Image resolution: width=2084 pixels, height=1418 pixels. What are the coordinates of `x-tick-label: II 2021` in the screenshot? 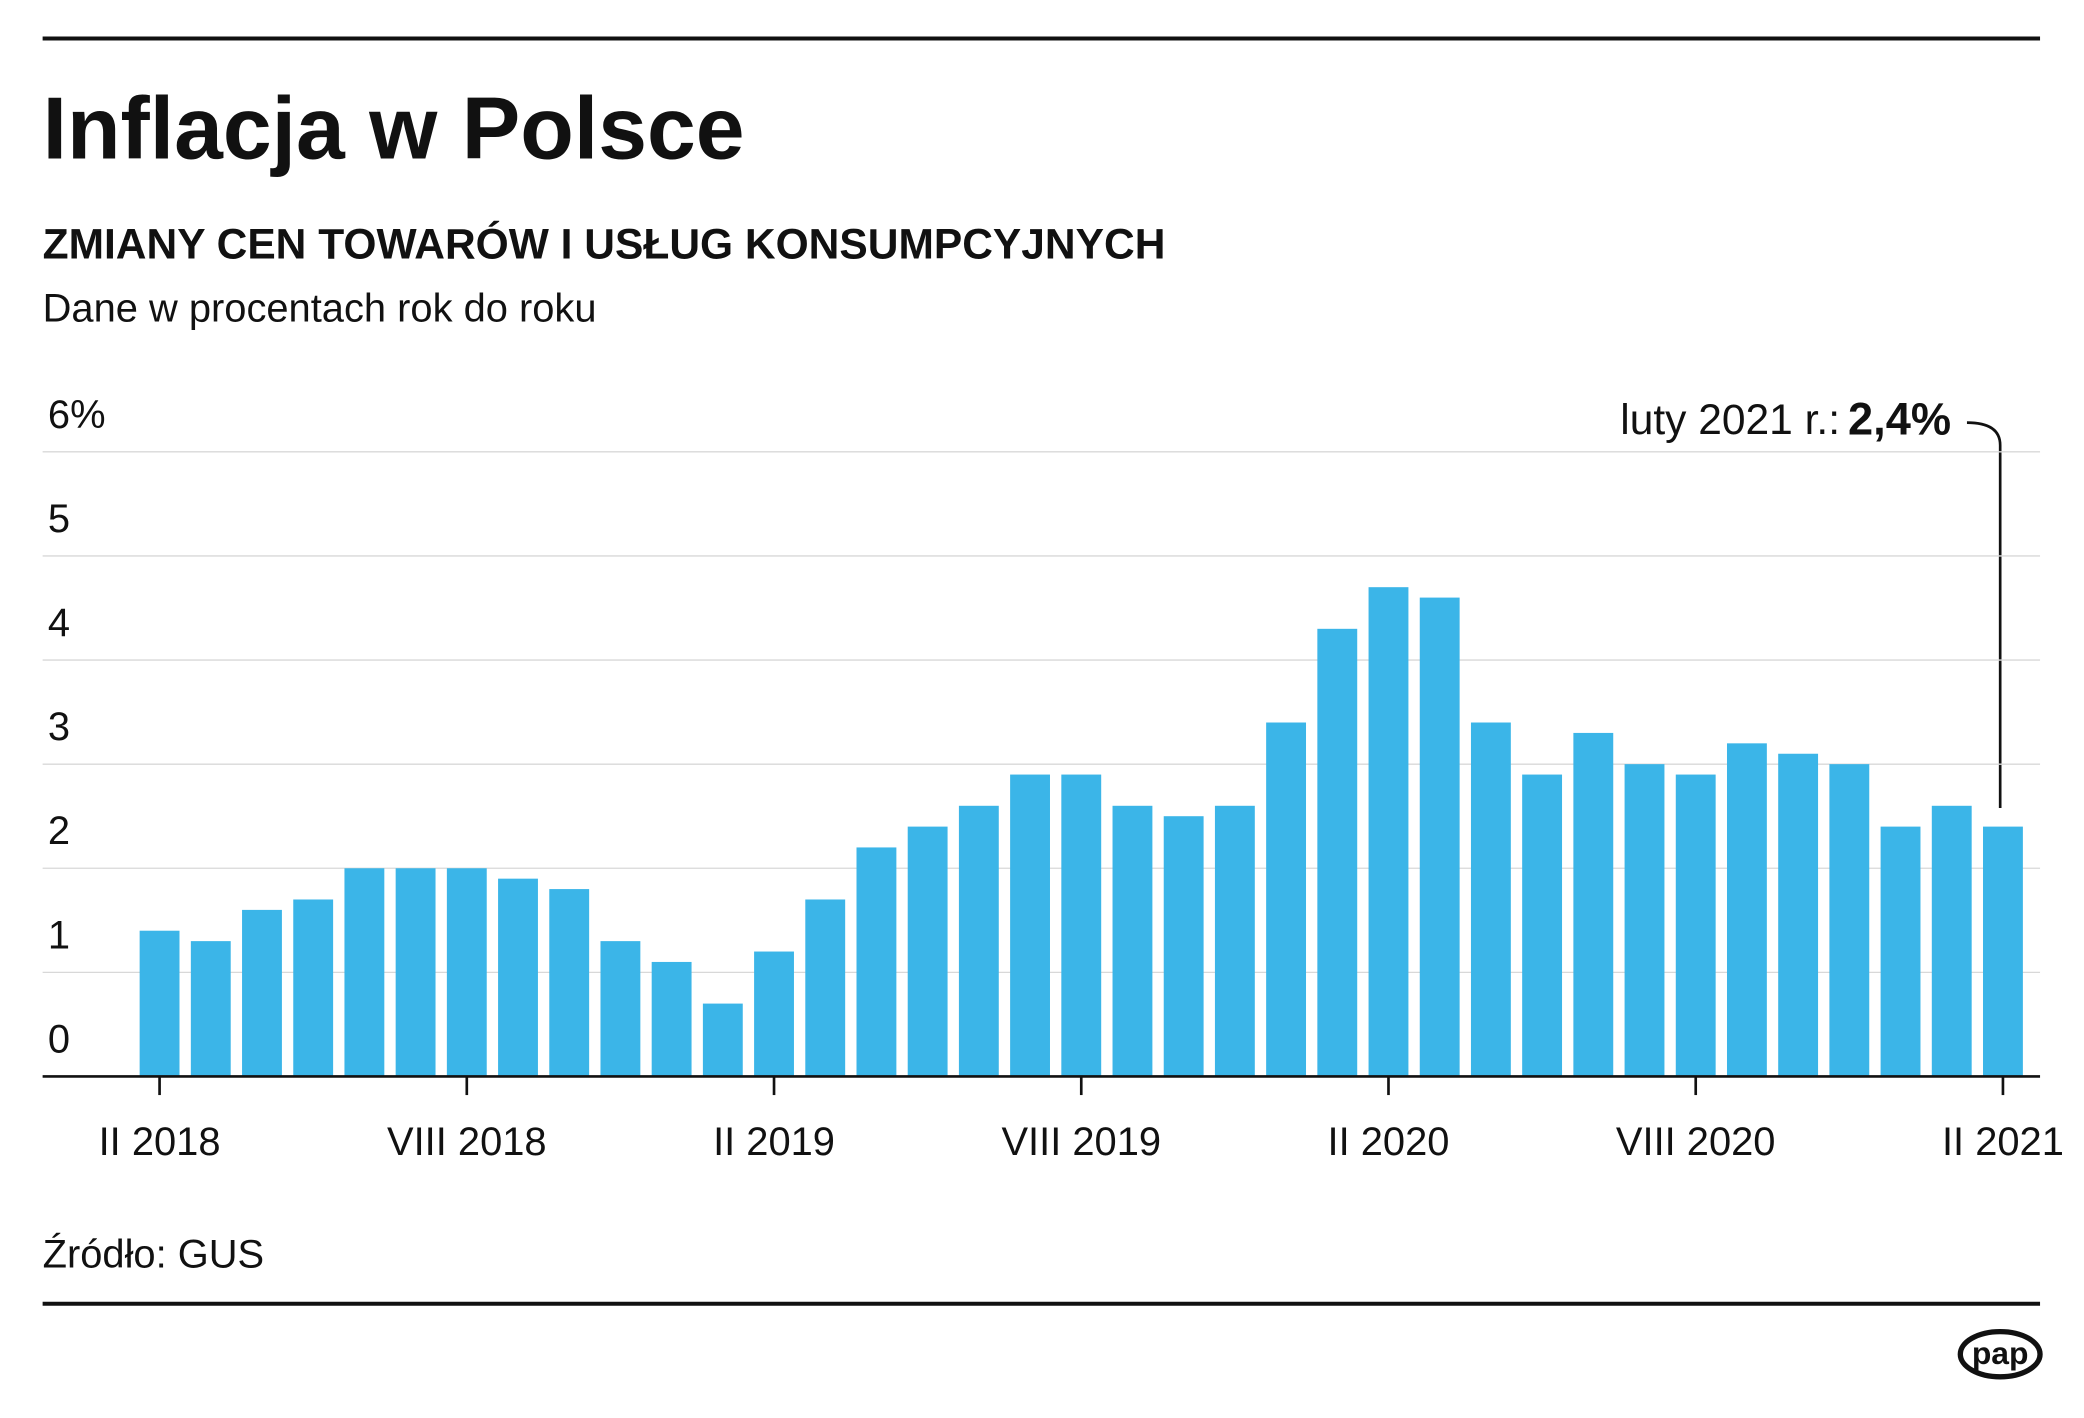 It's located at (2003, 1142).